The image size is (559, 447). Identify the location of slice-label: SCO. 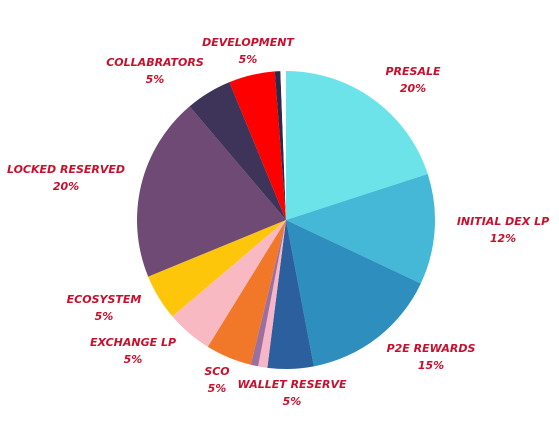
(216, 371).